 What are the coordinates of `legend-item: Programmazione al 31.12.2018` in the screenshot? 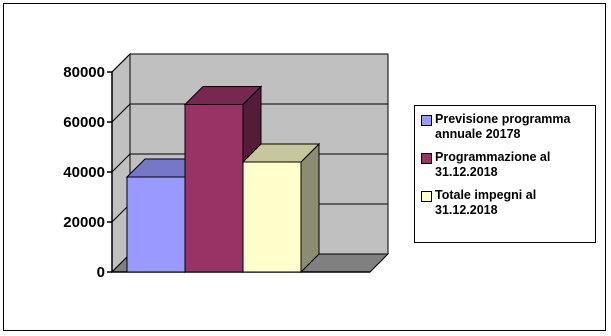 It's located at (506, 165).